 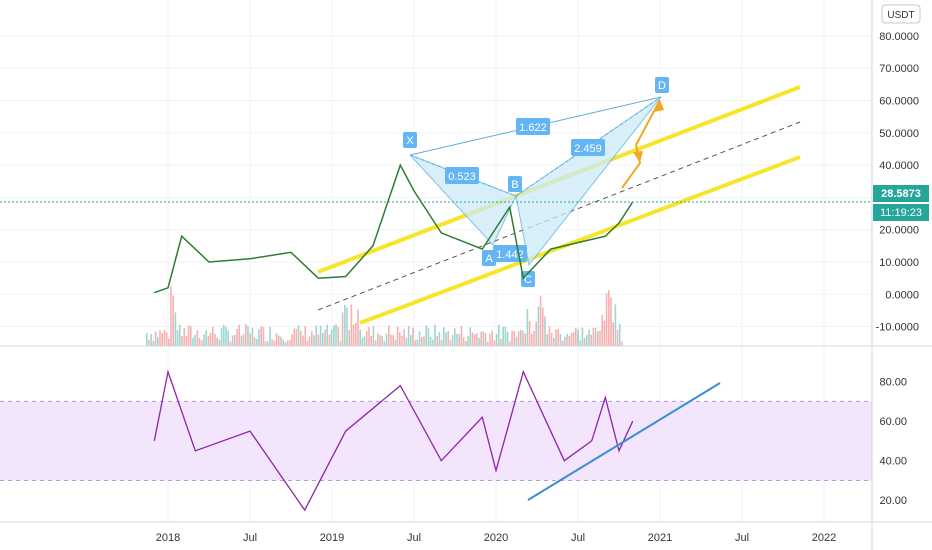 I want to click on pattern-point-d: D, so click(x=662, y=85).